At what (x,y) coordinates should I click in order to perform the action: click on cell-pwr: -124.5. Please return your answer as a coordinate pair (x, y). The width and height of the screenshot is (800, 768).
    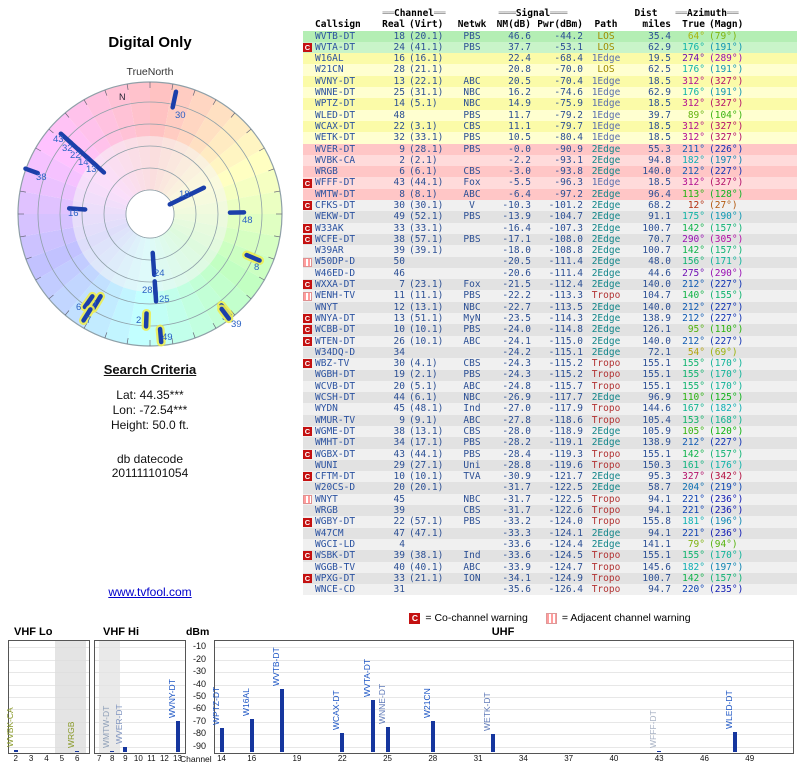
    Looking at the image, I should click on (565, 556).